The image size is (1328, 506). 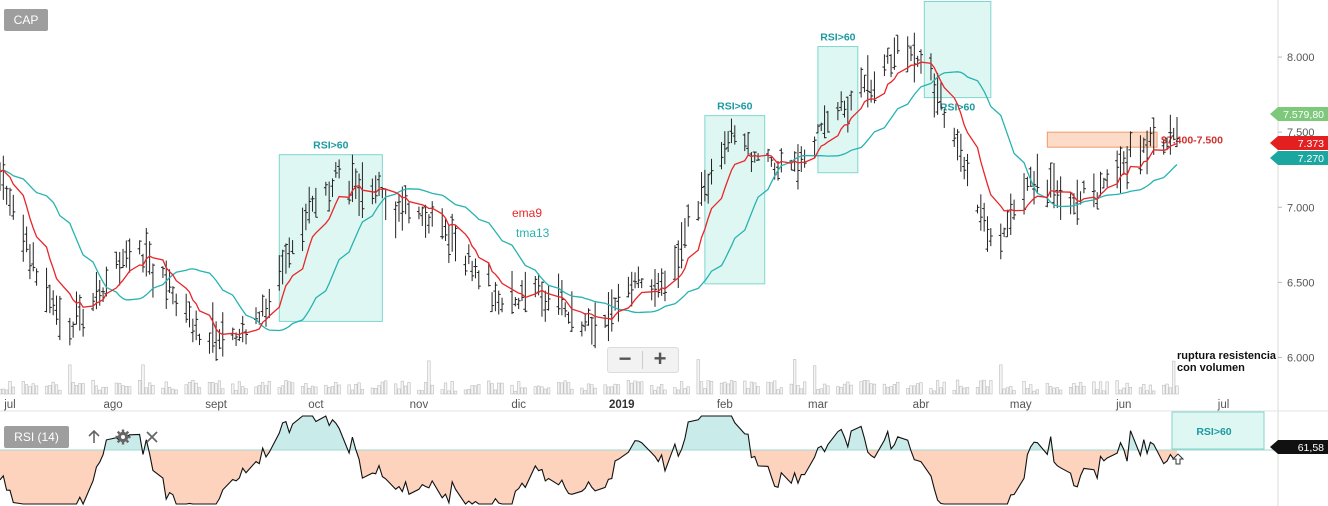 I want to click on rsi-indicator-badge: RSI (14), so click(x=36, y=437).